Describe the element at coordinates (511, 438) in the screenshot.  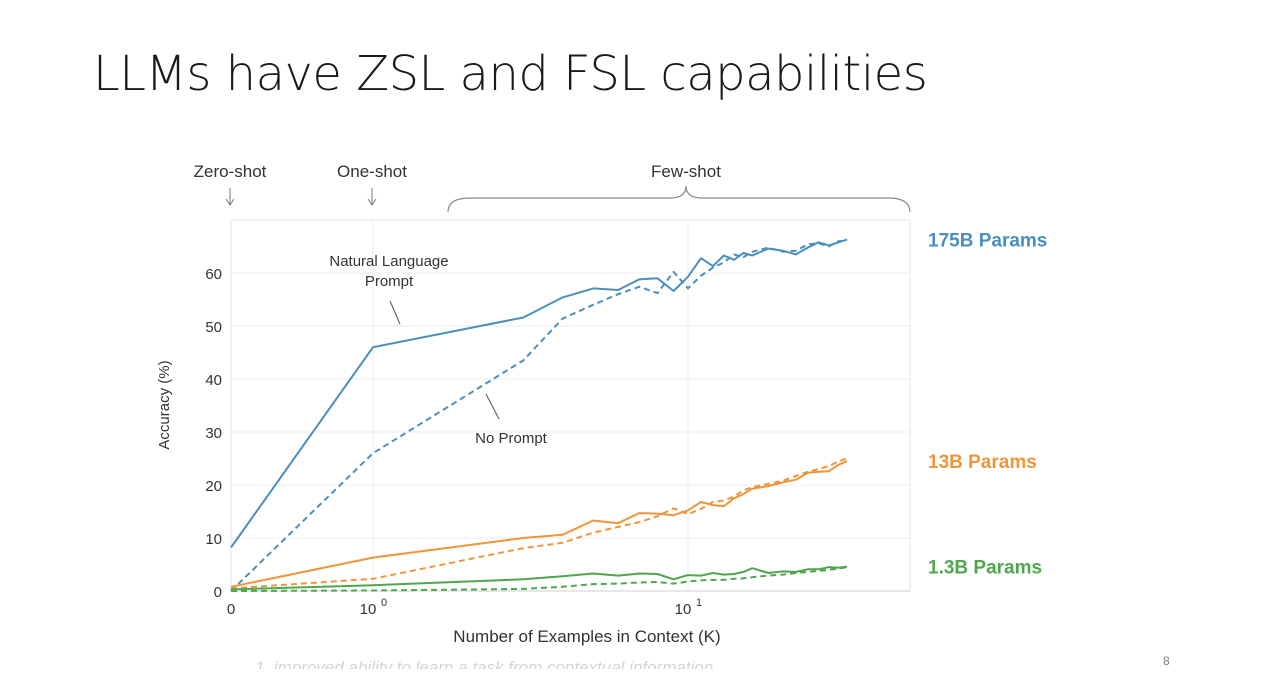
I see `annotation-no-prompt: No Prompt` at that location.